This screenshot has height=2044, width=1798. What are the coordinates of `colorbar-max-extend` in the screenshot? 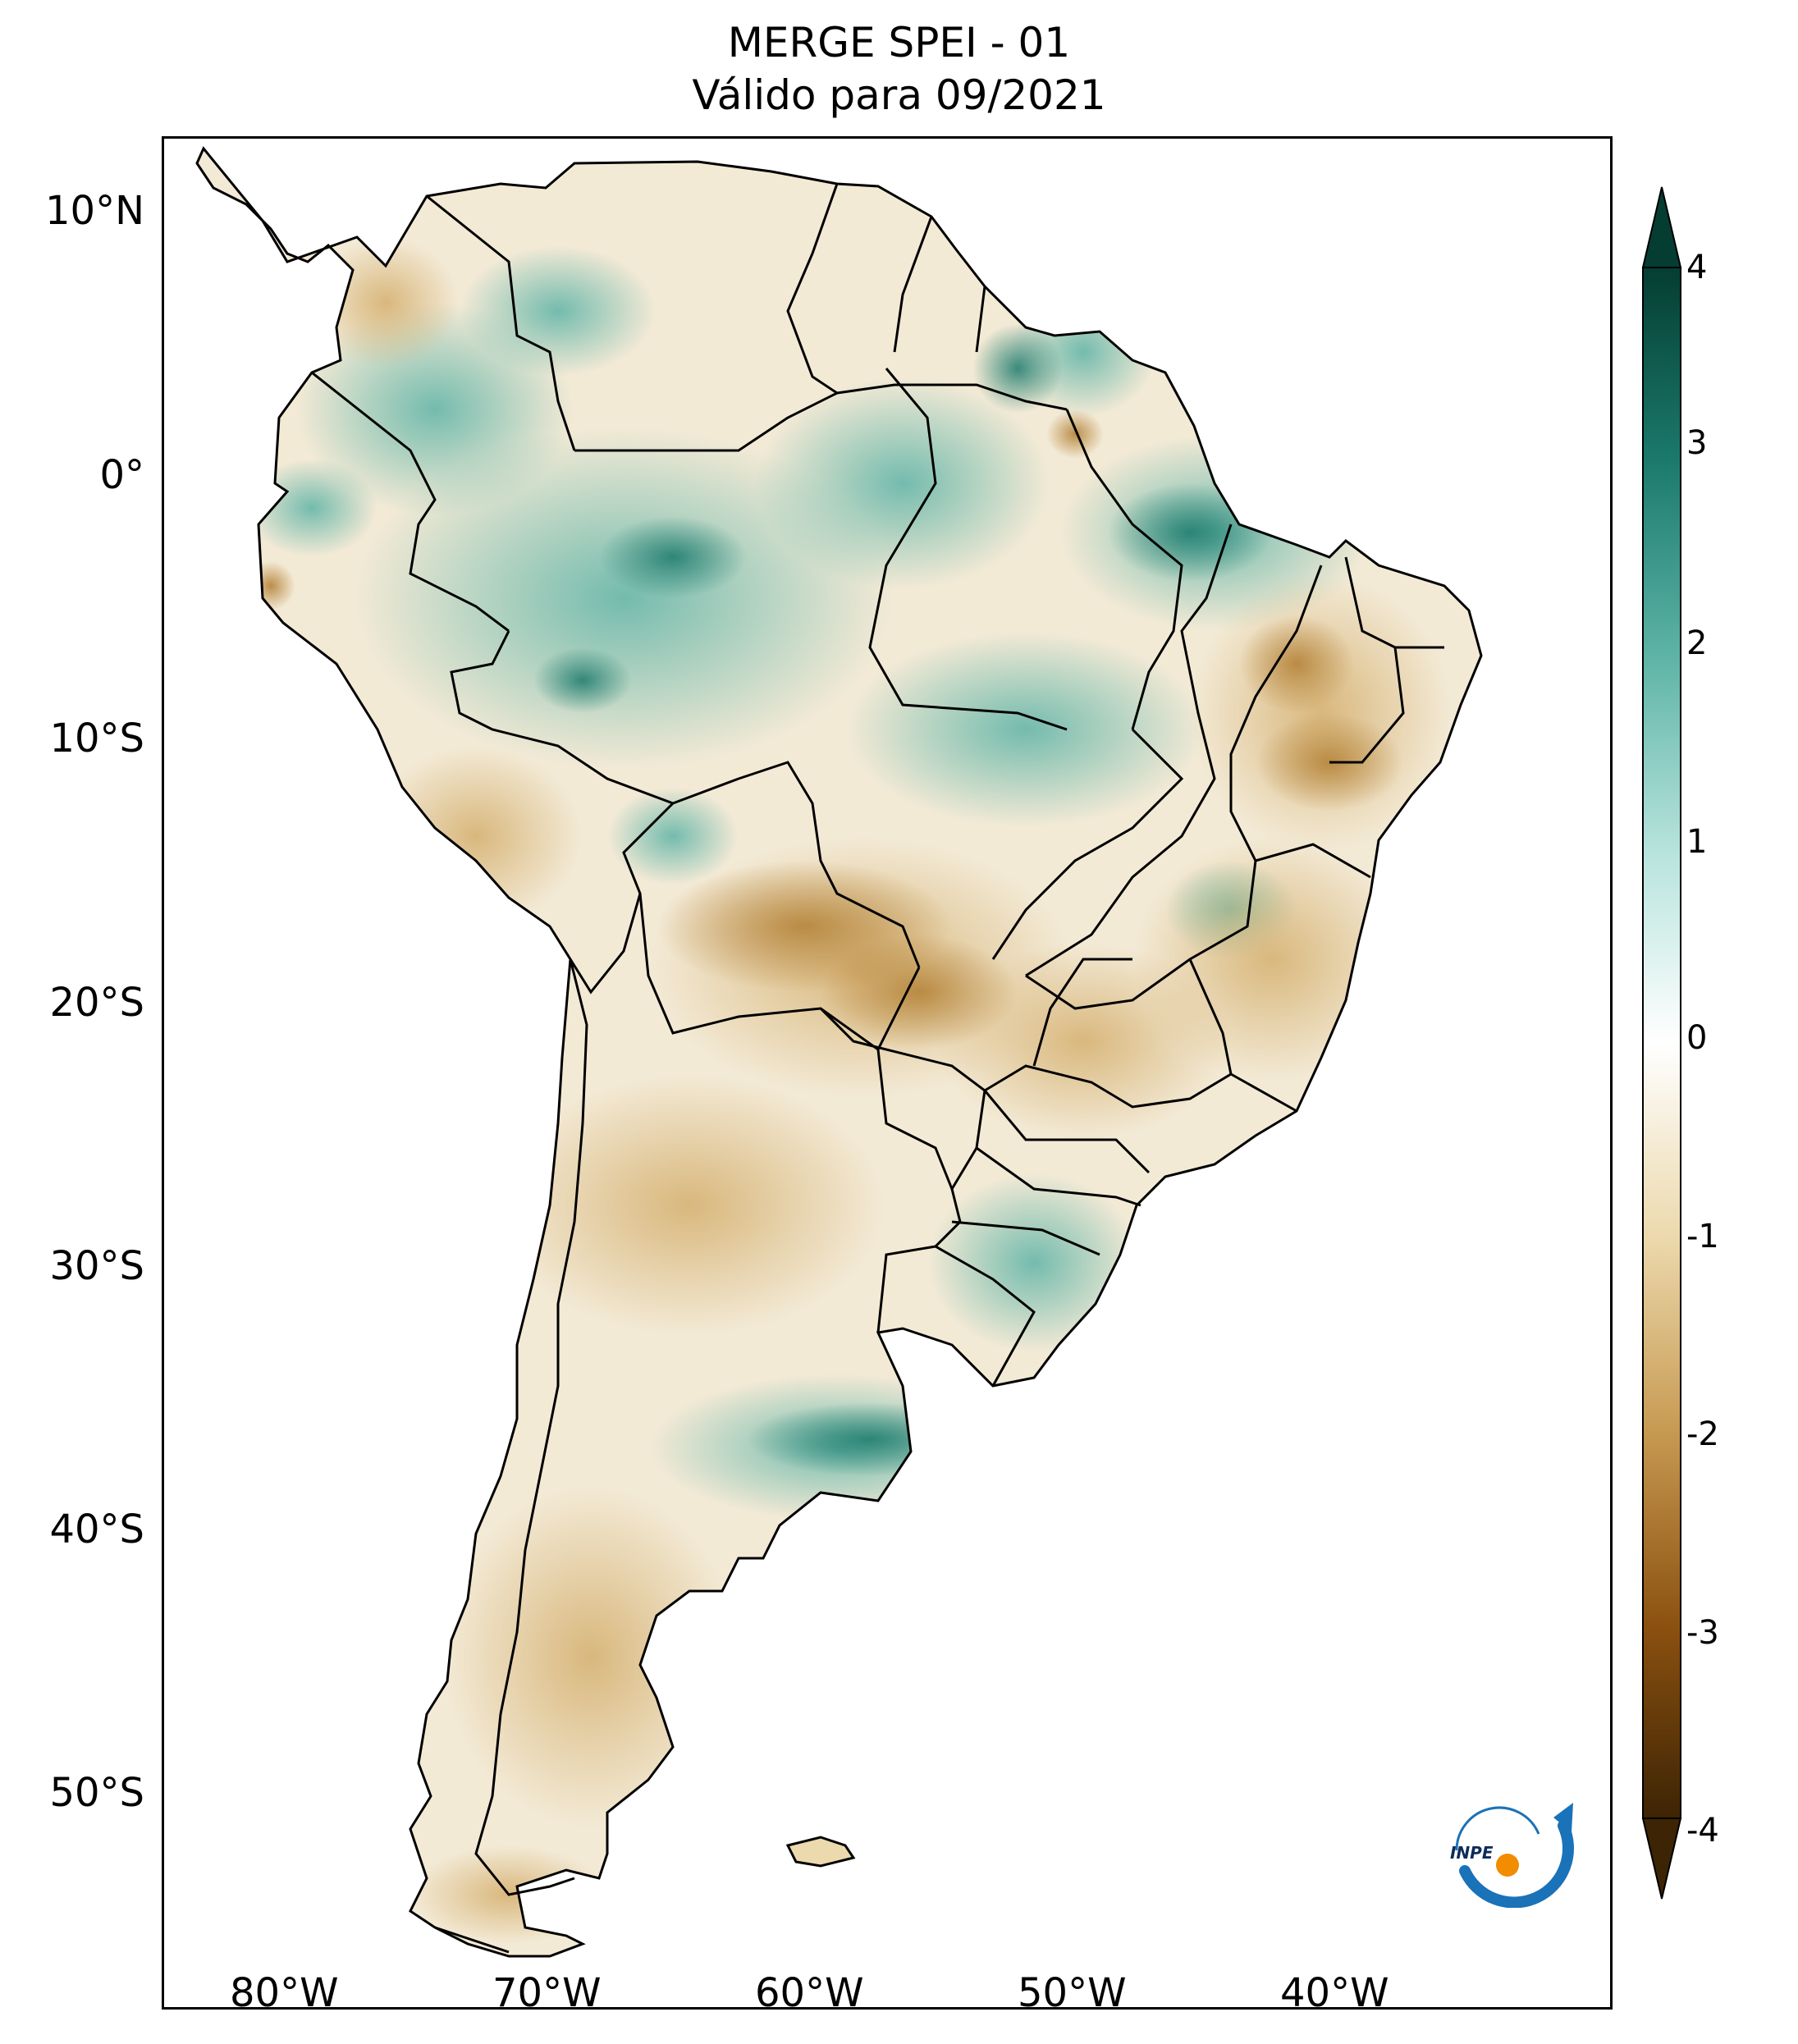 It's located at (1661, 227).